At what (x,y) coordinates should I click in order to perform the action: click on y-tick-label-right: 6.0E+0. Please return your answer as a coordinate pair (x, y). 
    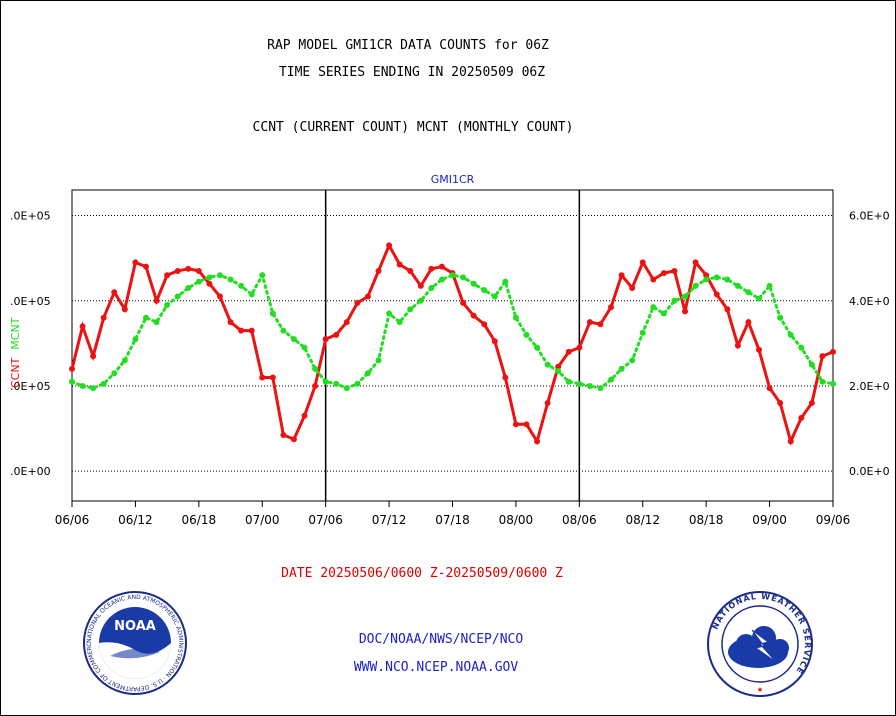
    Looking at the image, I should click on (869, 216).